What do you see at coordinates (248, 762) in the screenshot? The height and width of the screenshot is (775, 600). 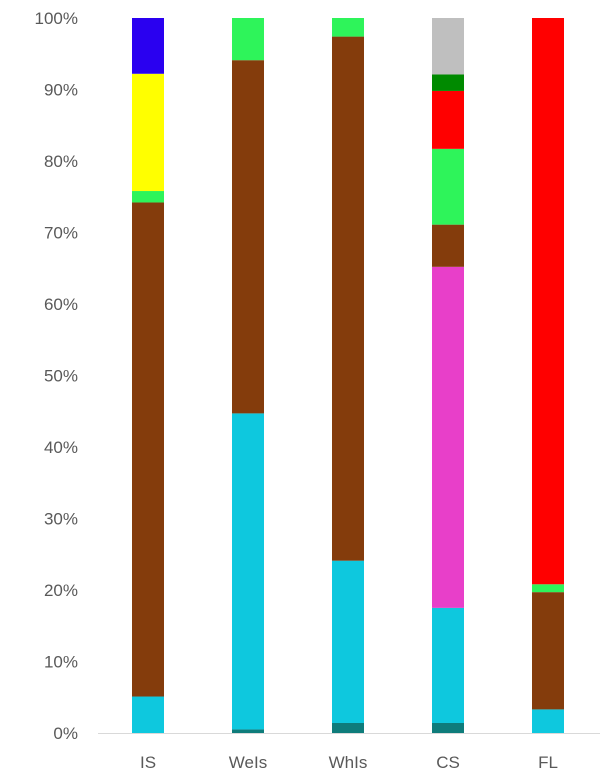 I see `x-tick-label: WeIs` at bounding box center [248, 762].